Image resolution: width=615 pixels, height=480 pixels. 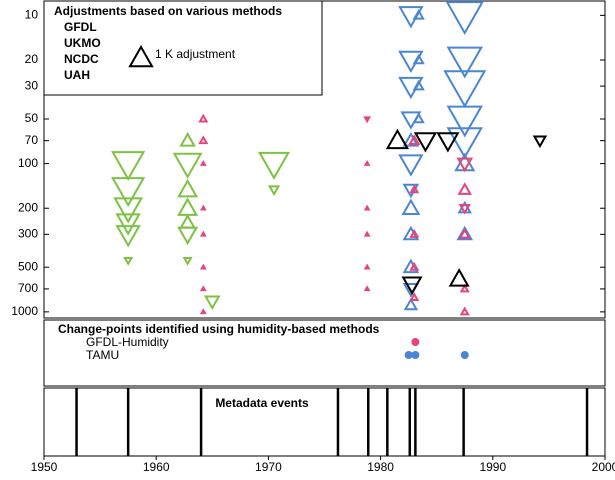 I want to click on y-tick-label: 20, so click(x=32, y=59).